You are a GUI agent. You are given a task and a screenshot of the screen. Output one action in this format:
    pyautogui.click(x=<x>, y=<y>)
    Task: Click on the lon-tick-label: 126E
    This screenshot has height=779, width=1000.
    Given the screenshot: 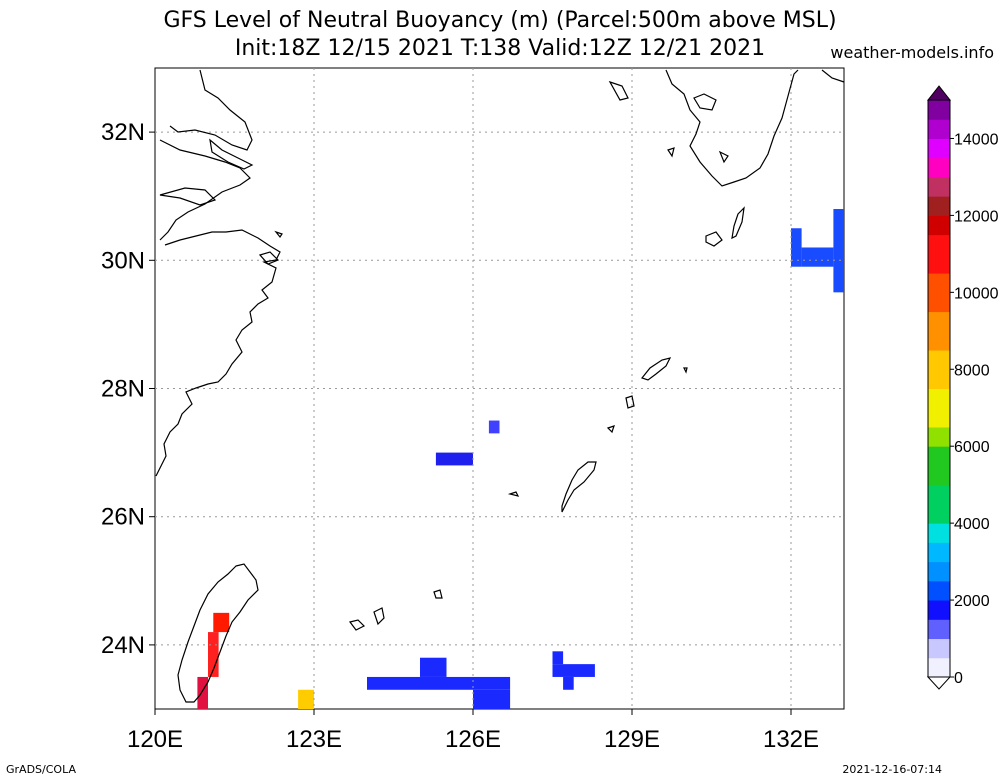 What is the action you would take?
    pyautogui.click(x=473, y=739)
    